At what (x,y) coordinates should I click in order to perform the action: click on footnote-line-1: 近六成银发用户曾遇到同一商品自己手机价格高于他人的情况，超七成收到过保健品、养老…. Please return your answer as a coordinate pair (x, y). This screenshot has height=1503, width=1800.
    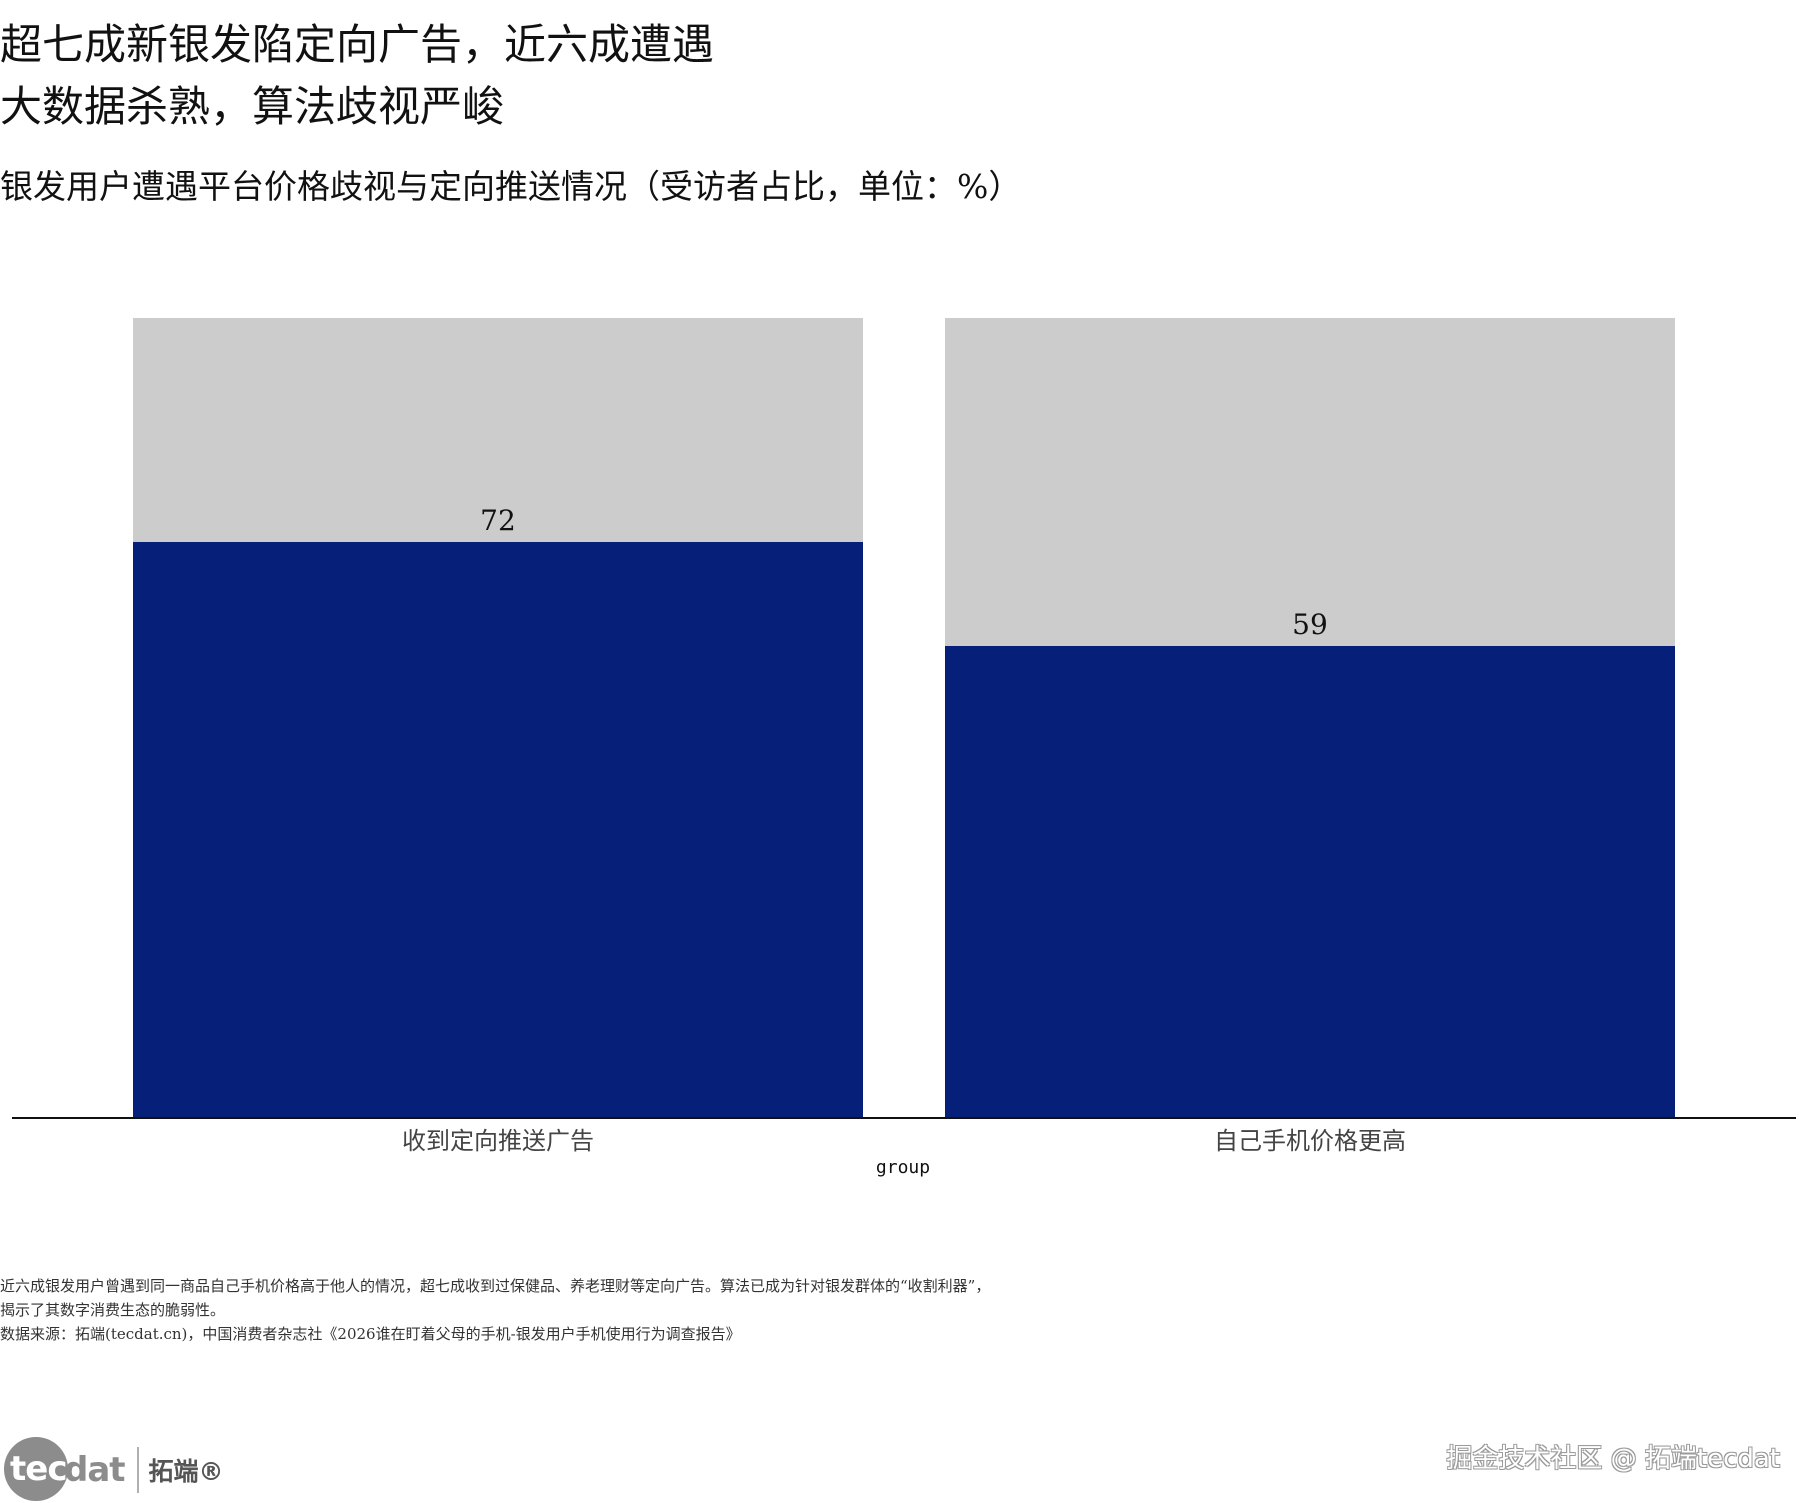
    Looking at the image, I should click on (495, 1286).